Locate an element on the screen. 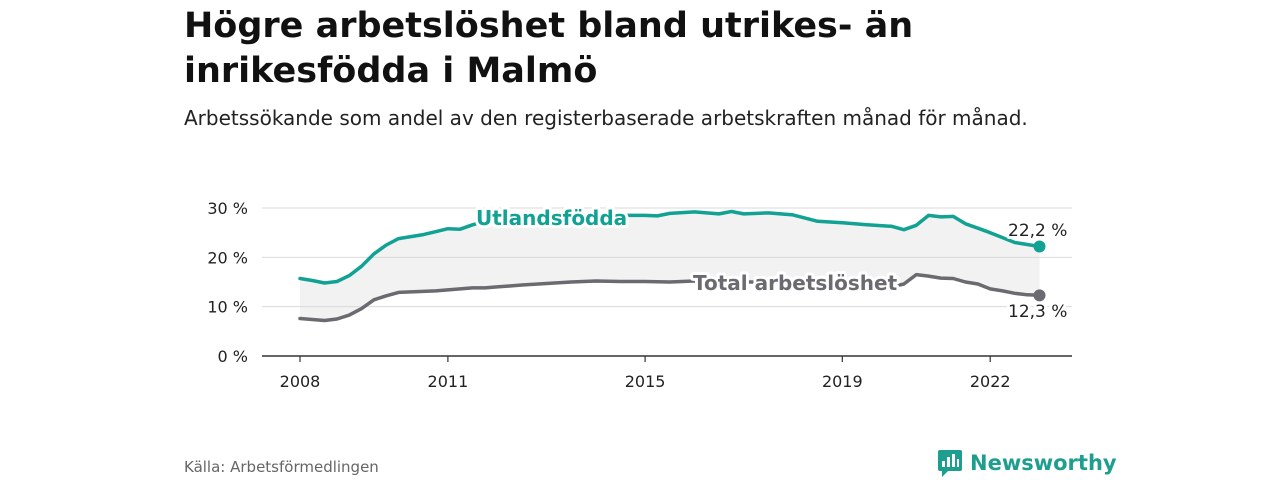  y-tick-label: 30 % is located at coordinates (227, 208).